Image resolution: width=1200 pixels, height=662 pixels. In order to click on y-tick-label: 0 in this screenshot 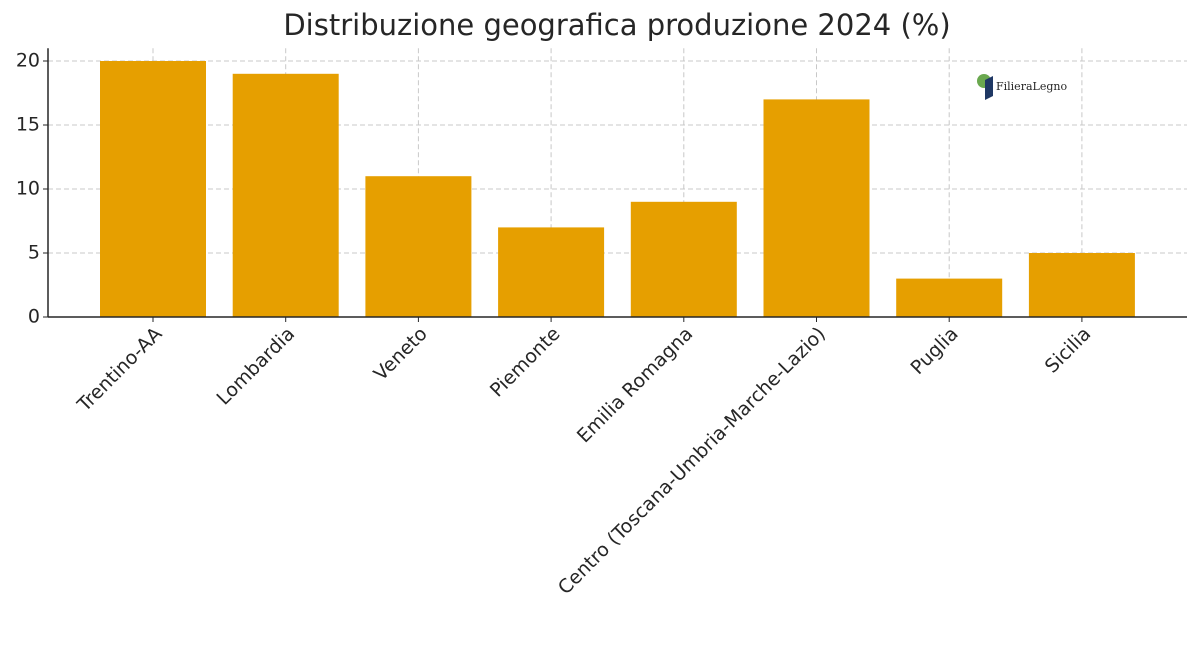, I will do `click(34, 317)`.